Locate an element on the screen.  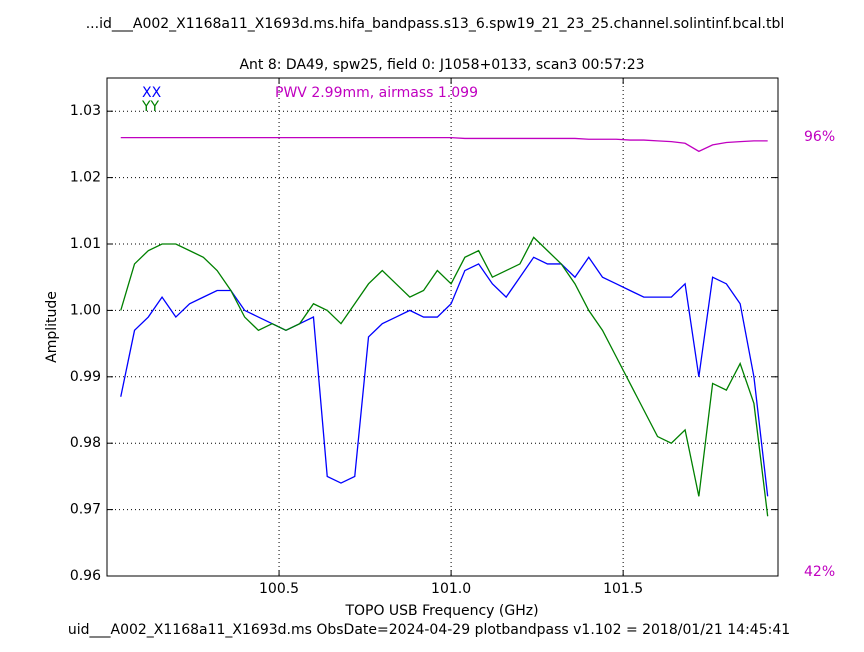
legend-entry: YY is located at coordinates (150, 107).